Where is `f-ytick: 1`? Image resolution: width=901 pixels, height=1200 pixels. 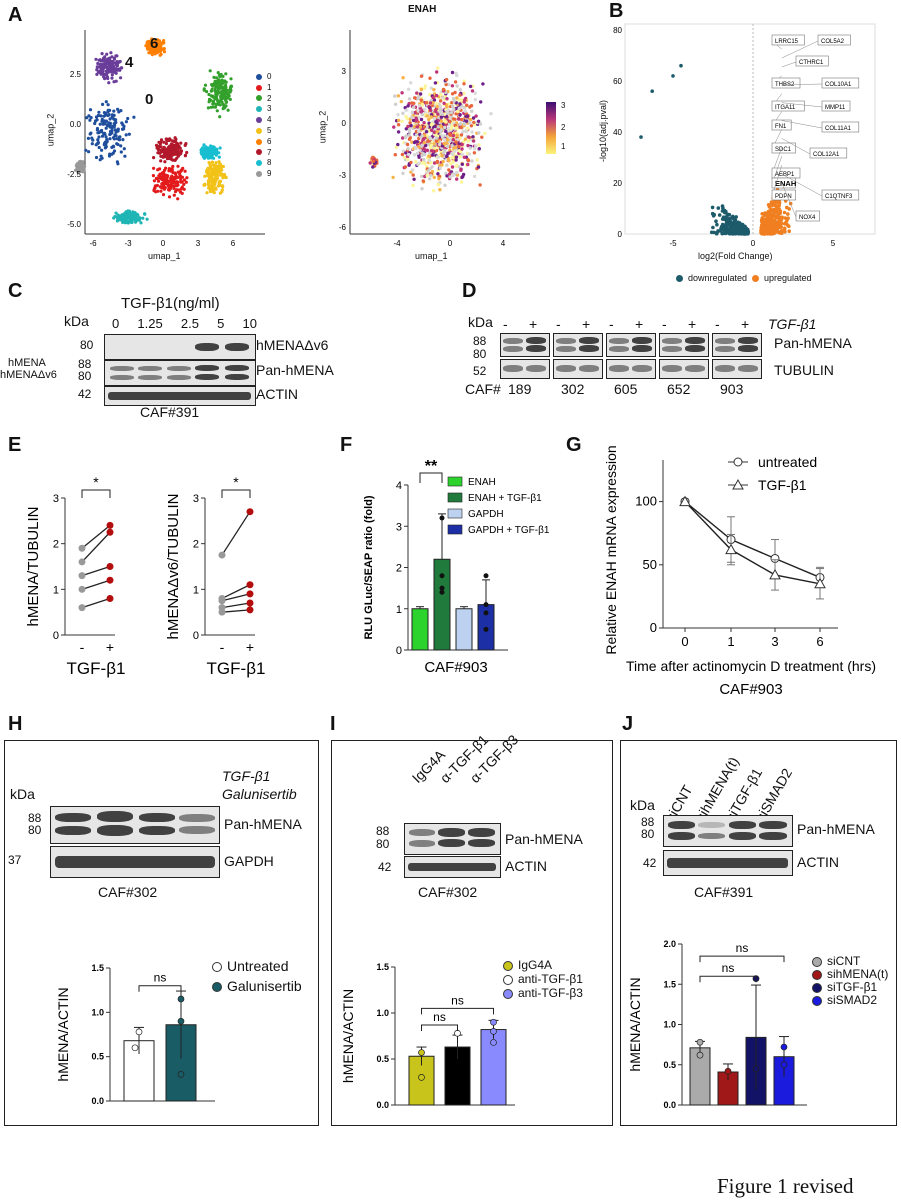 f-ytick: 1 is located at coordinates (399, 610).